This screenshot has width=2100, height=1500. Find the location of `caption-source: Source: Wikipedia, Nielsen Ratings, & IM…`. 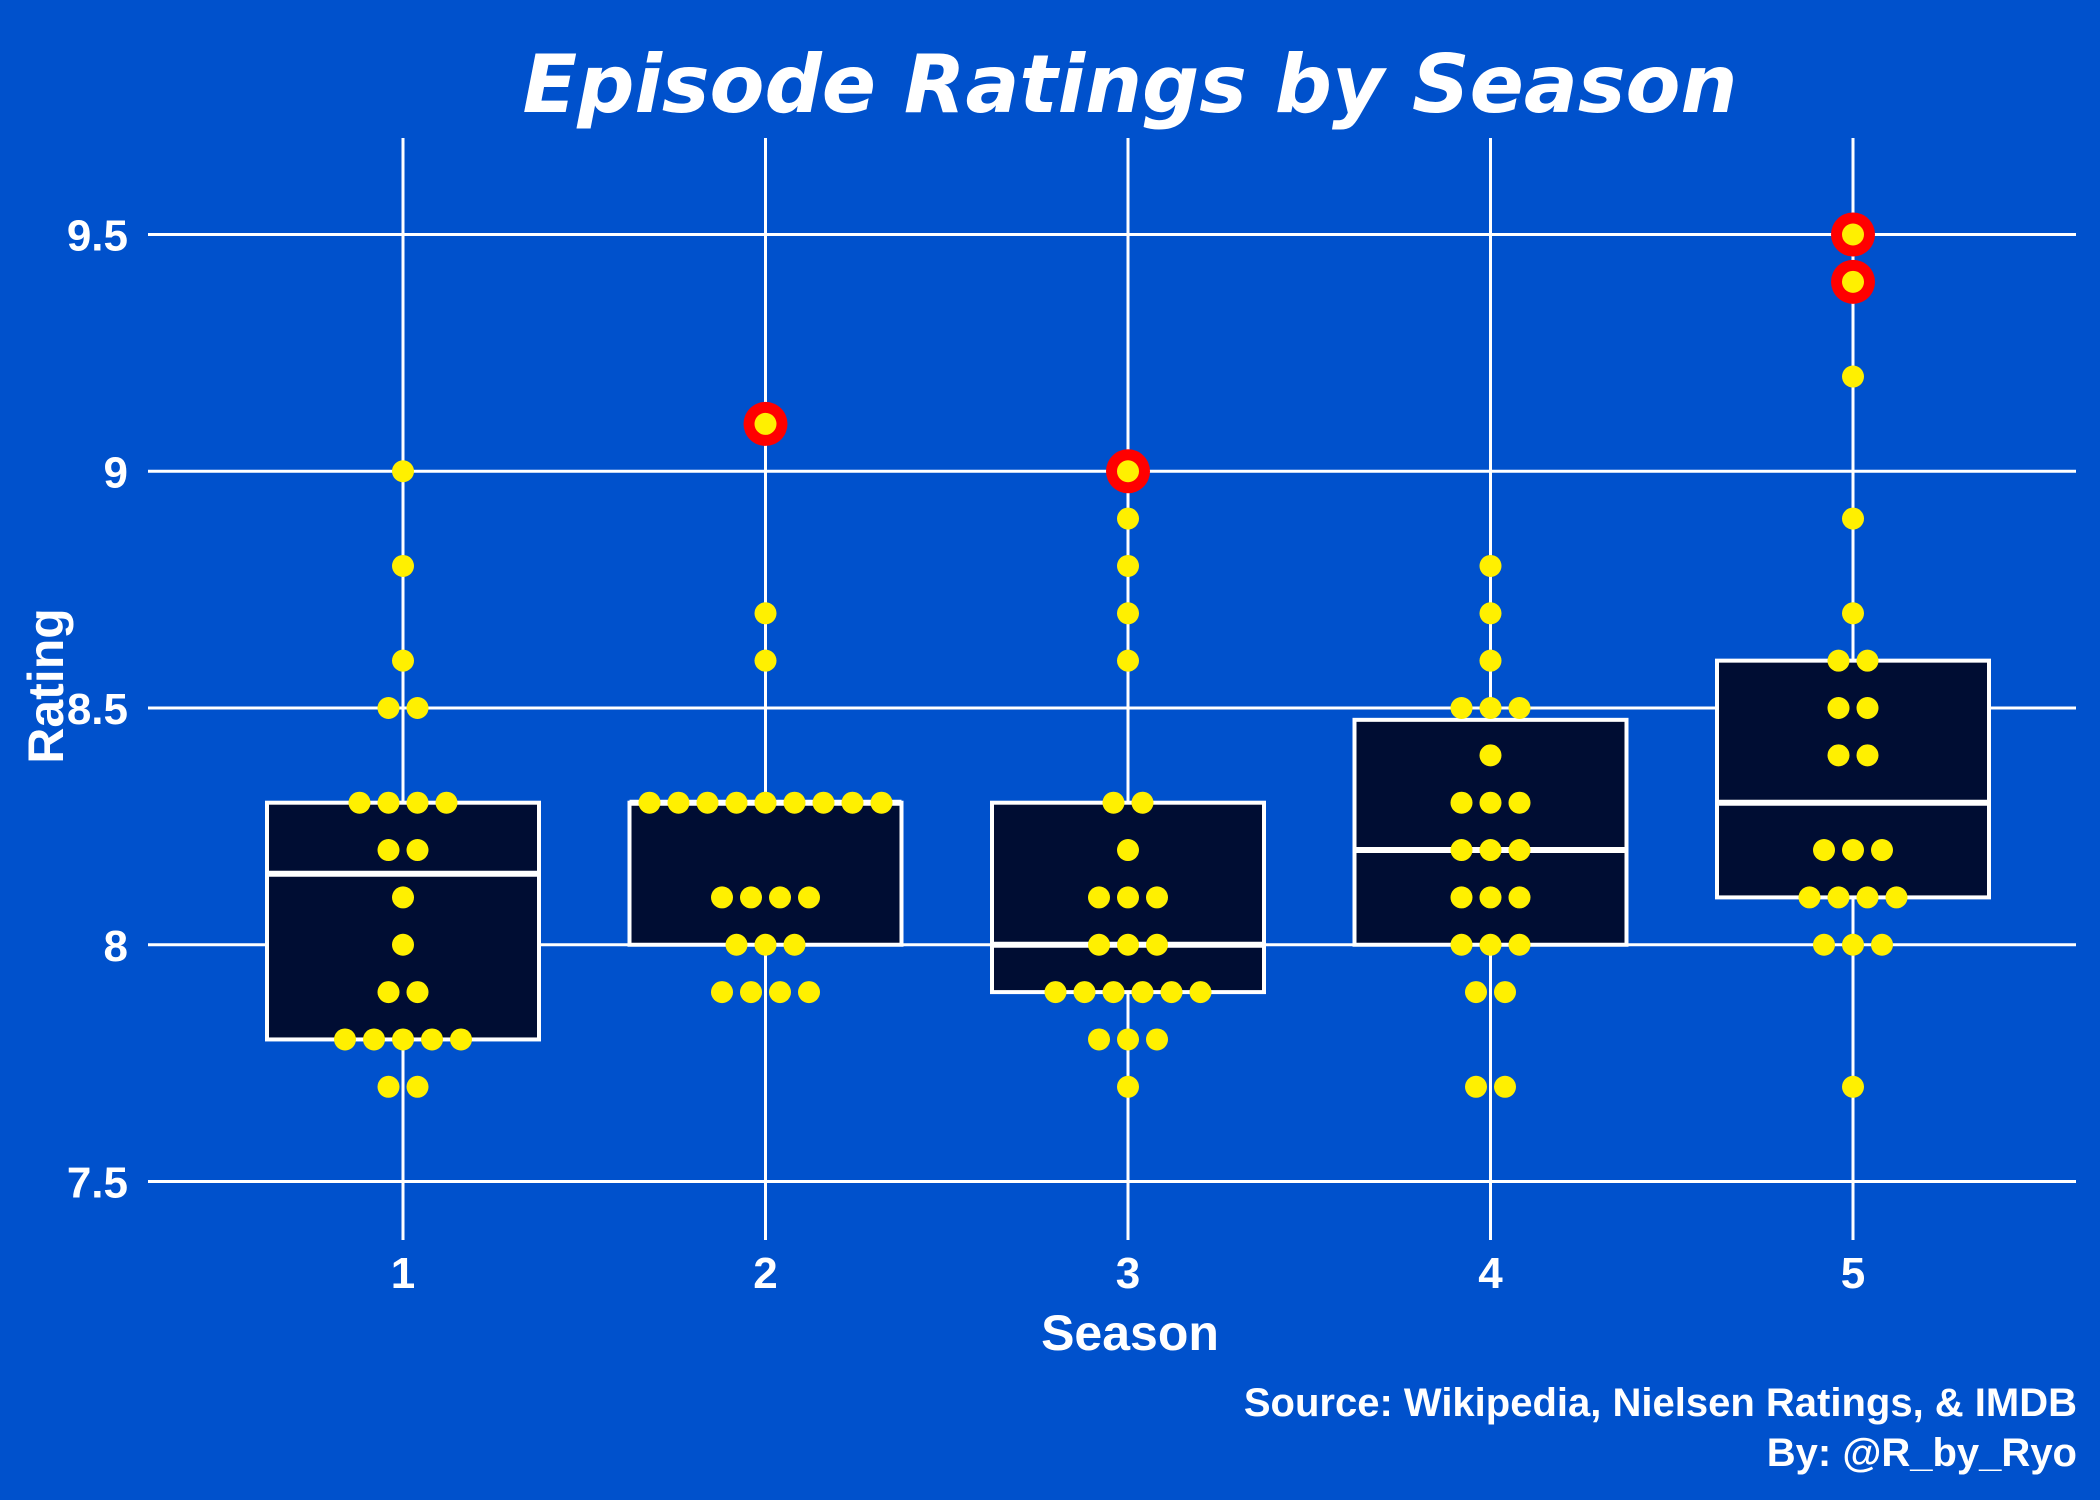

caption-source: Source: Wikipedia, Nielsen Ratings, & IM… is located at coordinates (1660, 1403).